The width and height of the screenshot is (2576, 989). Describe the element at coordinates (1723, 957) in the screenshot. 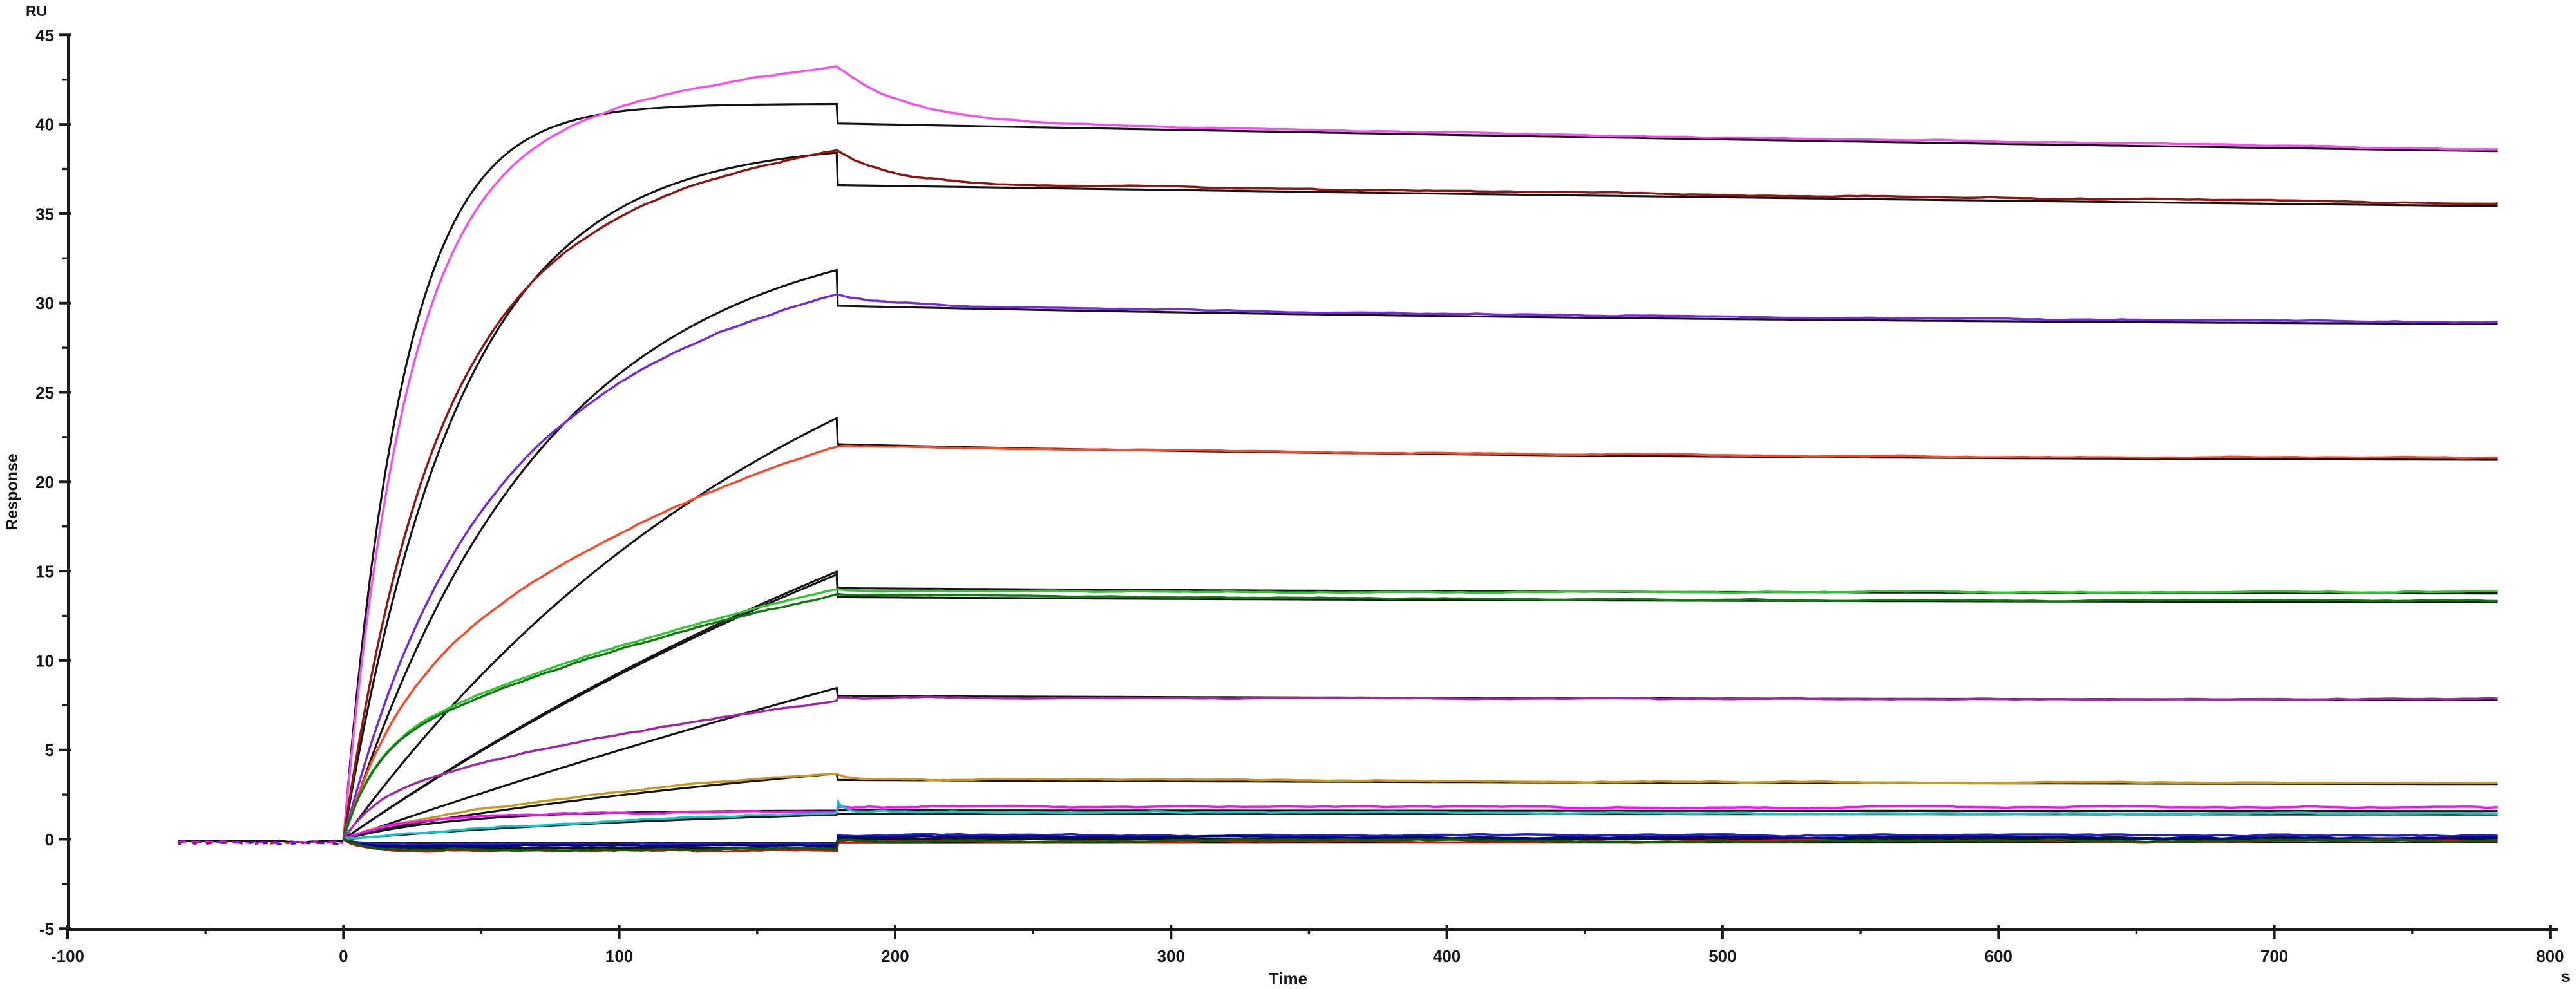

I see `svg-text: 500` at that location.